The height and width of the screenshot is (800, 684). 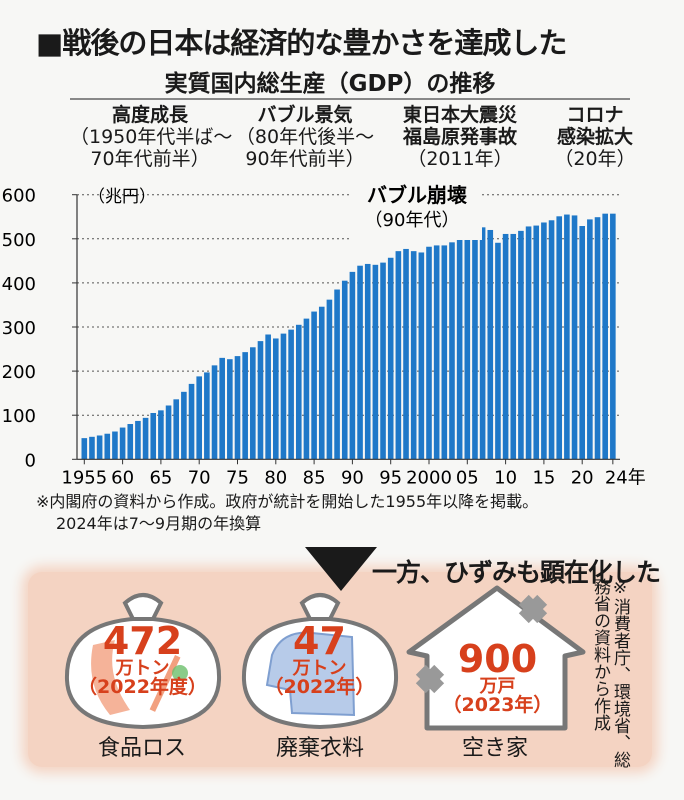 I want to click on vacant-house-stats: 900 万戸 （2023年）, so click(x=497, y=677).